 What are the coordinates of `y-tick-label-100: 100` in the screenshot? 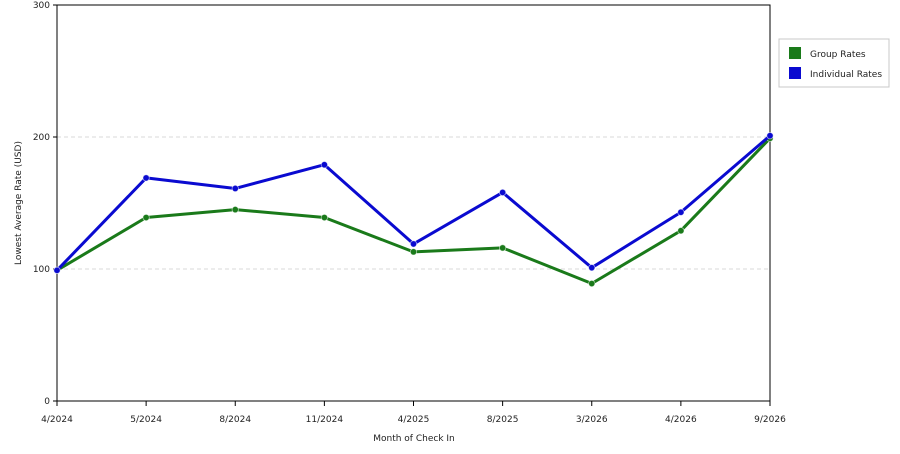 It's located at (41, 270).